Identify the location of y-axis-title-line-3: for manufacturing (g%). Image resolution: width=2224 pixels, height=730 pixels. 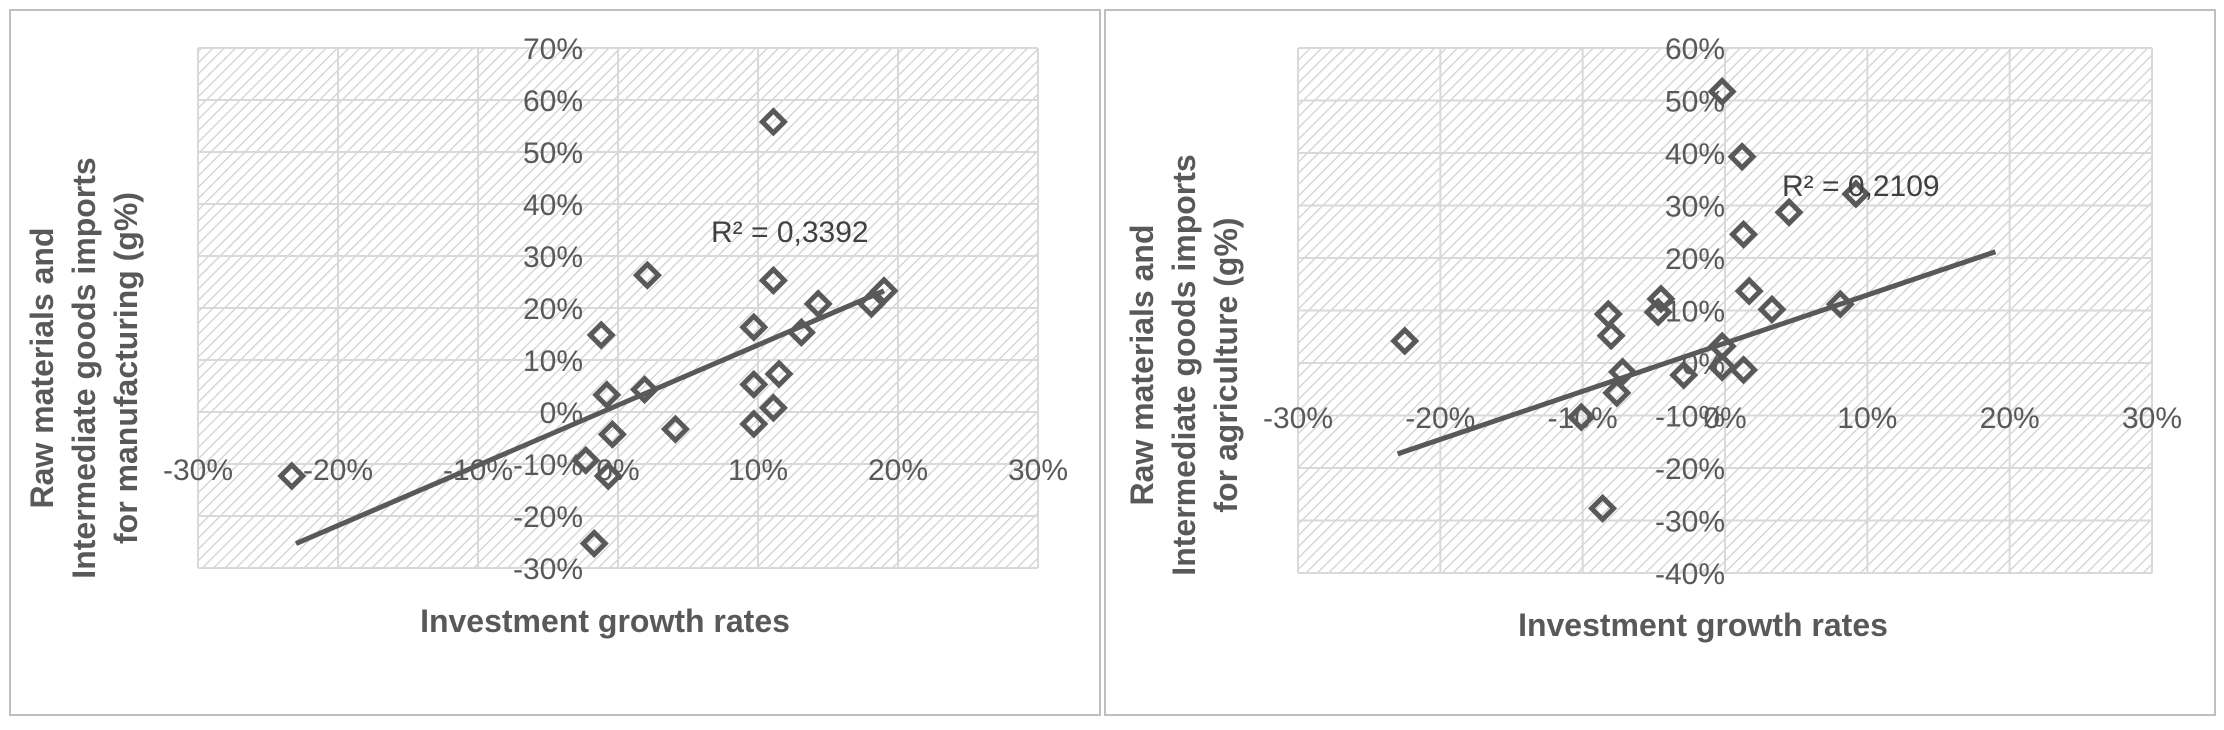
(126, 368).